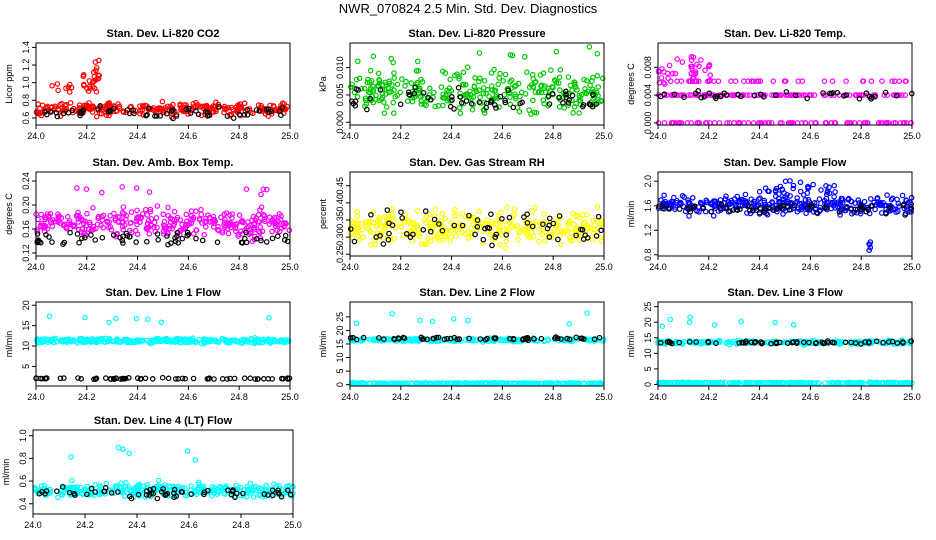 This screenshot has width=936, height=540. Describe the element at coordinates (340, 255) in the screenshot. I see `y-tick-label: 0.25` at that location.